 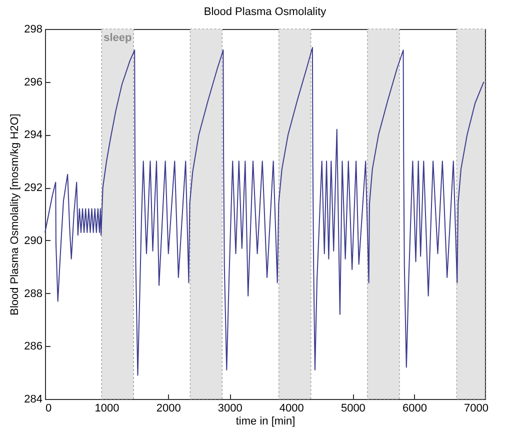 I want to click on x-tick-label: 2000, so click(x=168, y=408).